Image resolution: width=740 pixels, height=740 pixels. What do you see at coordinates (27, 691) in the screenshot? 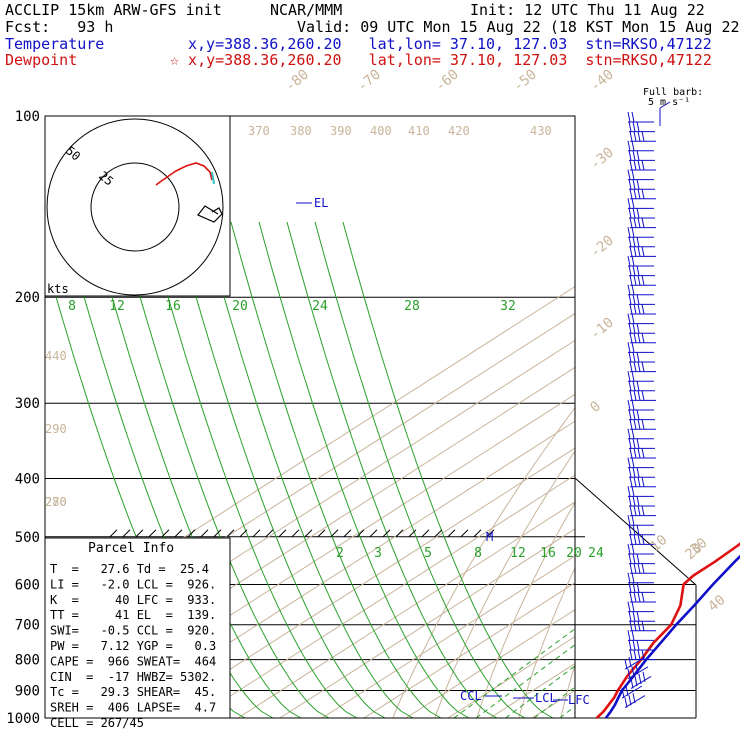
I see `pressure-label-900: 900` at bounding box center [27, 691].